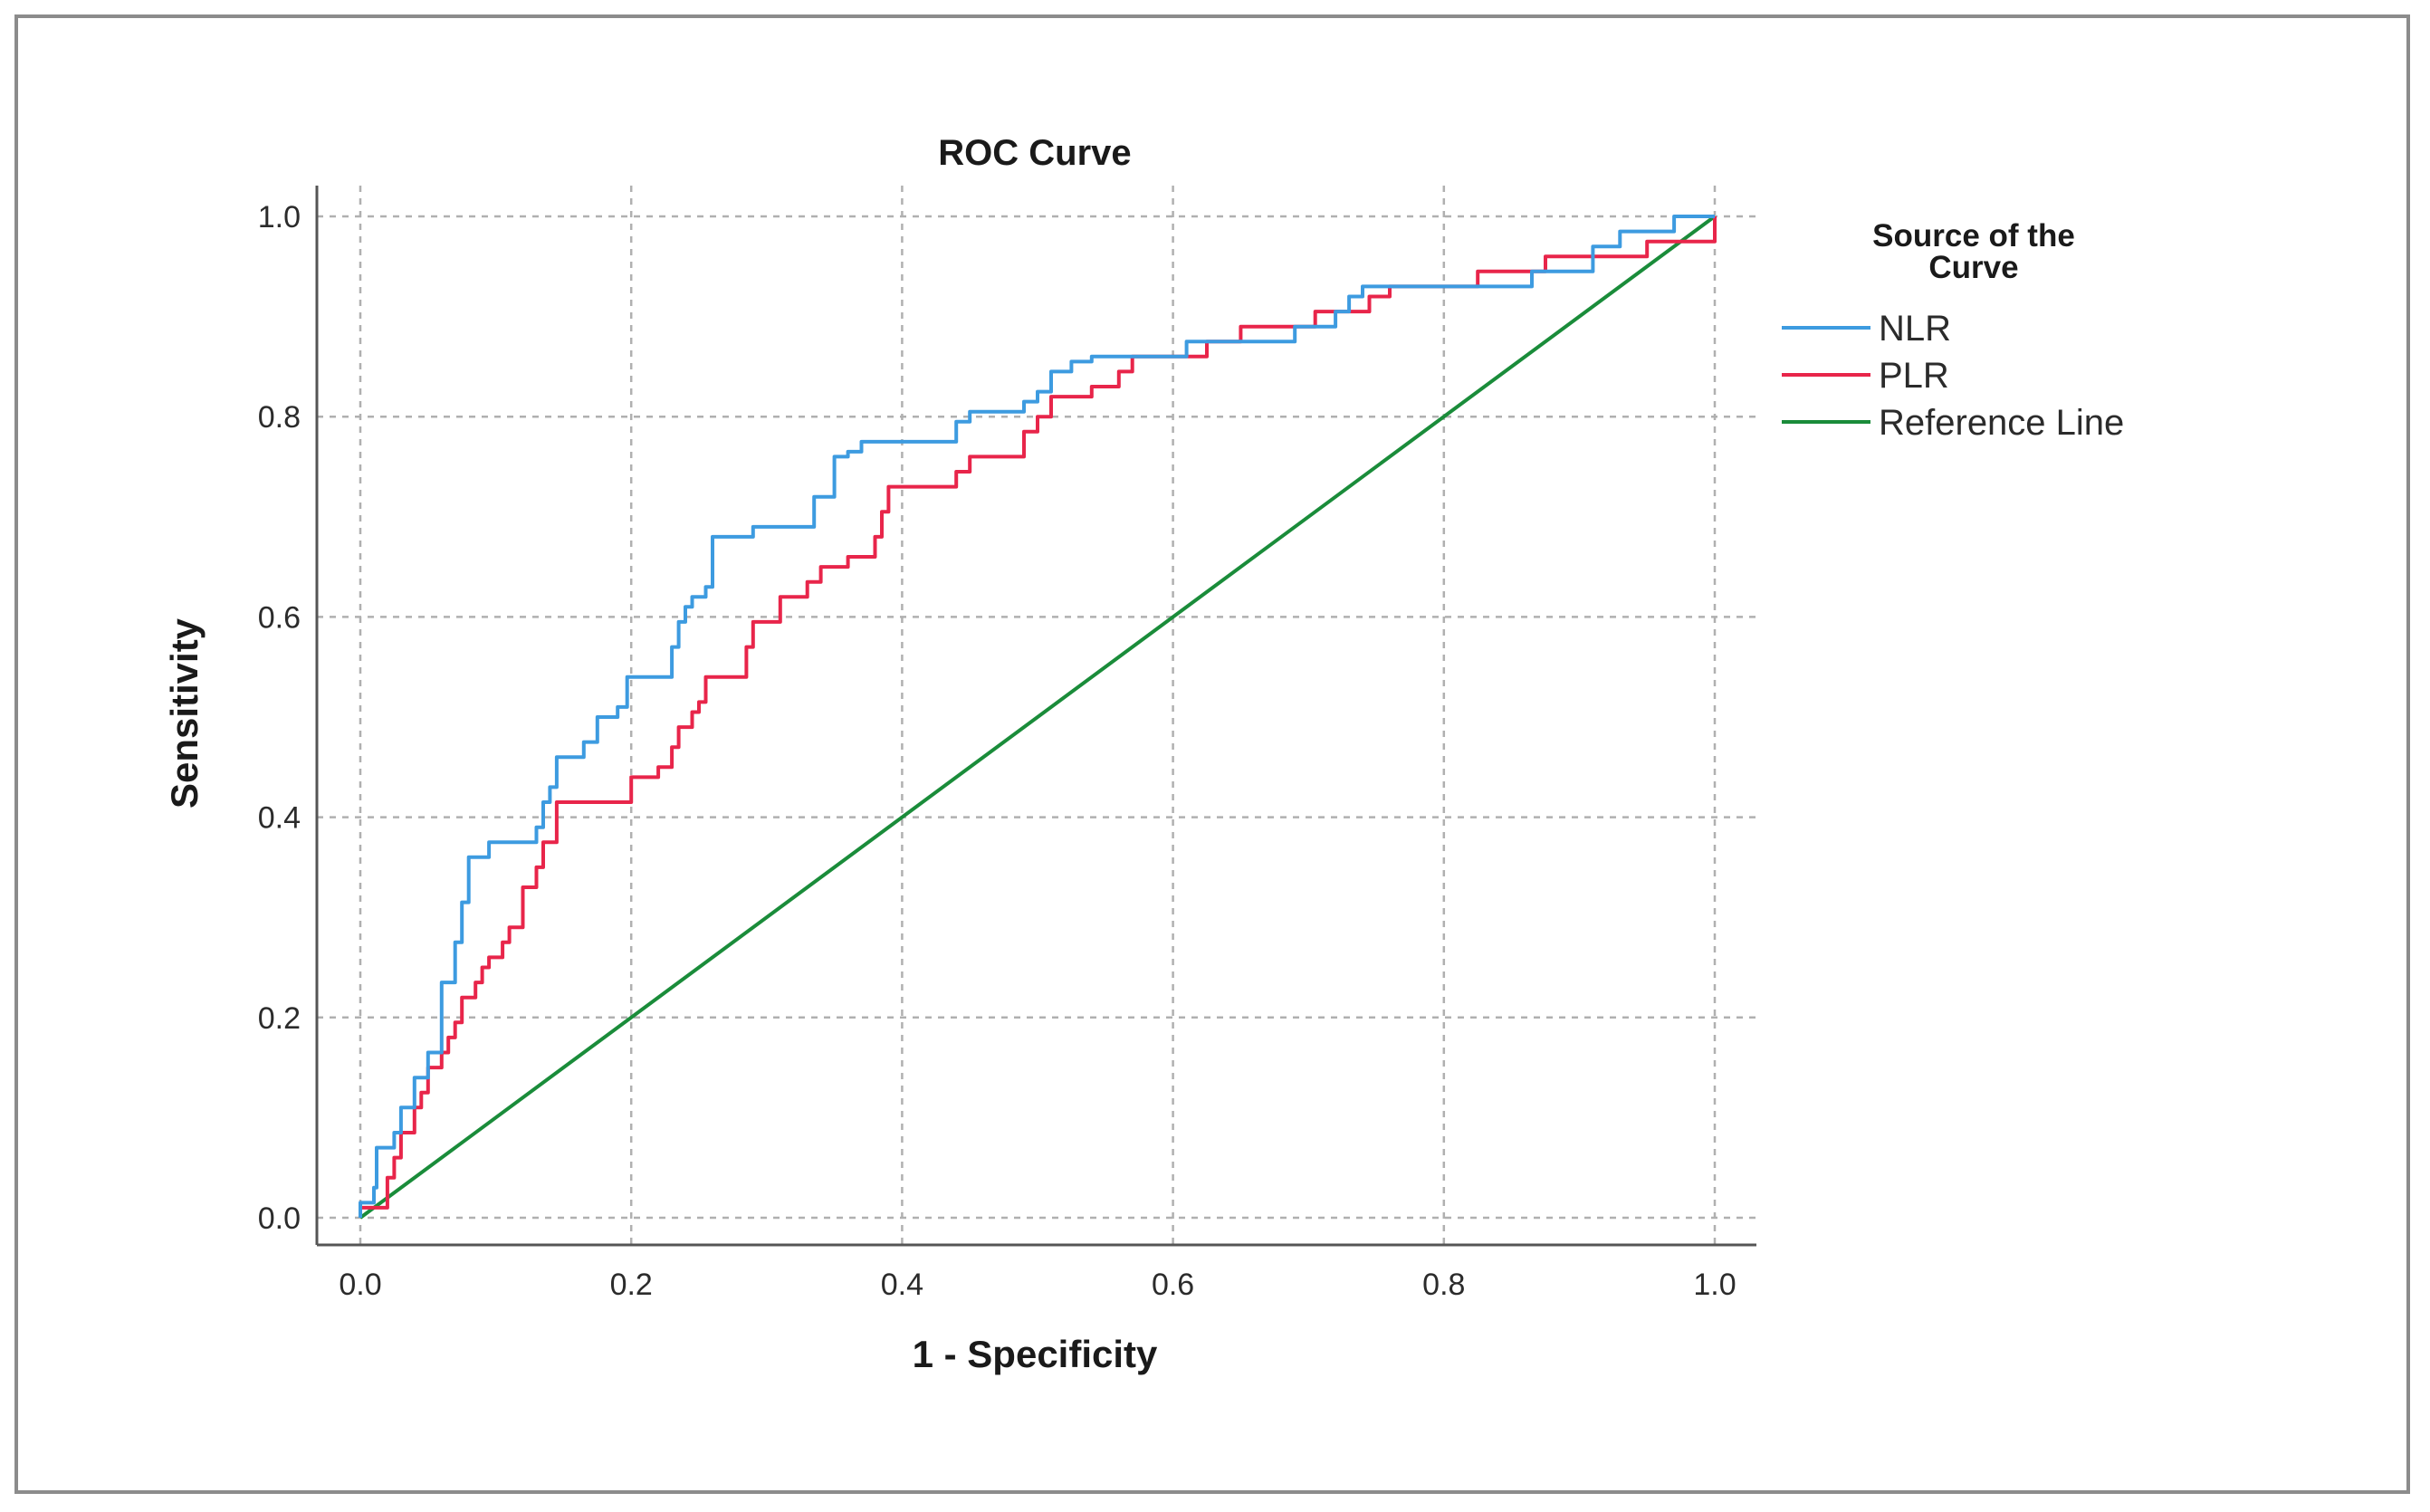 The image size is (2430, 1512). Describe the element at coordinates (184, 713) in the screenshot. I see `y-axis-label: Sensitivity` at that location.